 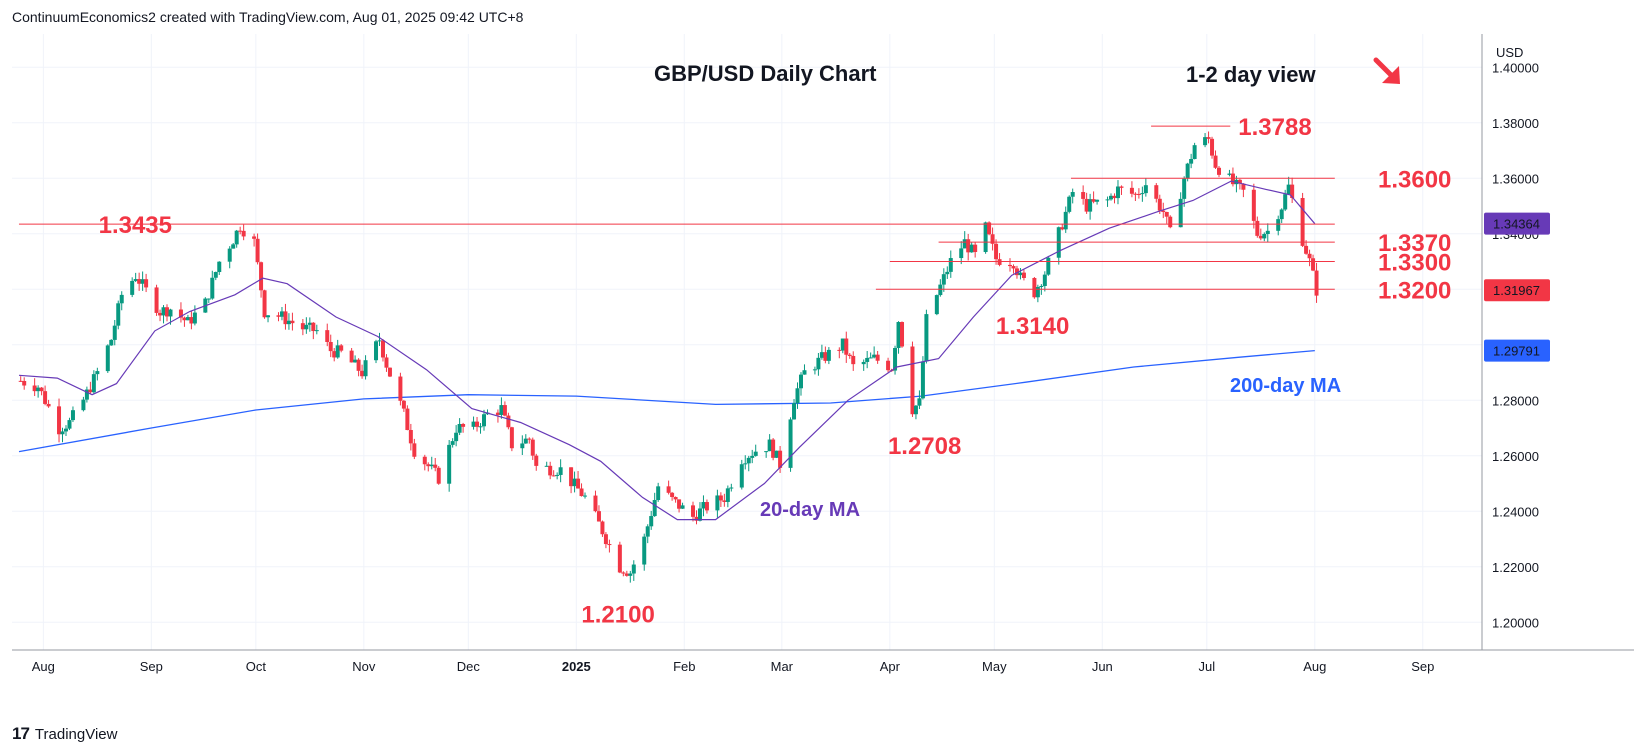 I want to click on price-badge-label: 1.31967, so click(x=1516, y=290).